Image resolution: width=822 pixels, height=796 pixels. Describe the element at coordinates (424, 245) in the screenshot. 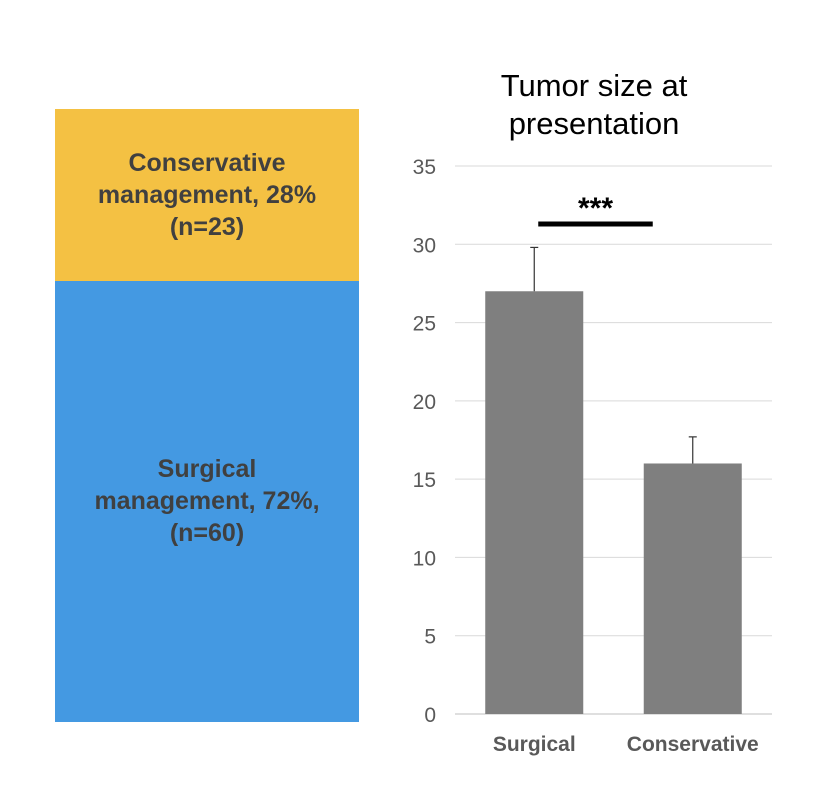

I see `y-tick-label: 30` at that location.